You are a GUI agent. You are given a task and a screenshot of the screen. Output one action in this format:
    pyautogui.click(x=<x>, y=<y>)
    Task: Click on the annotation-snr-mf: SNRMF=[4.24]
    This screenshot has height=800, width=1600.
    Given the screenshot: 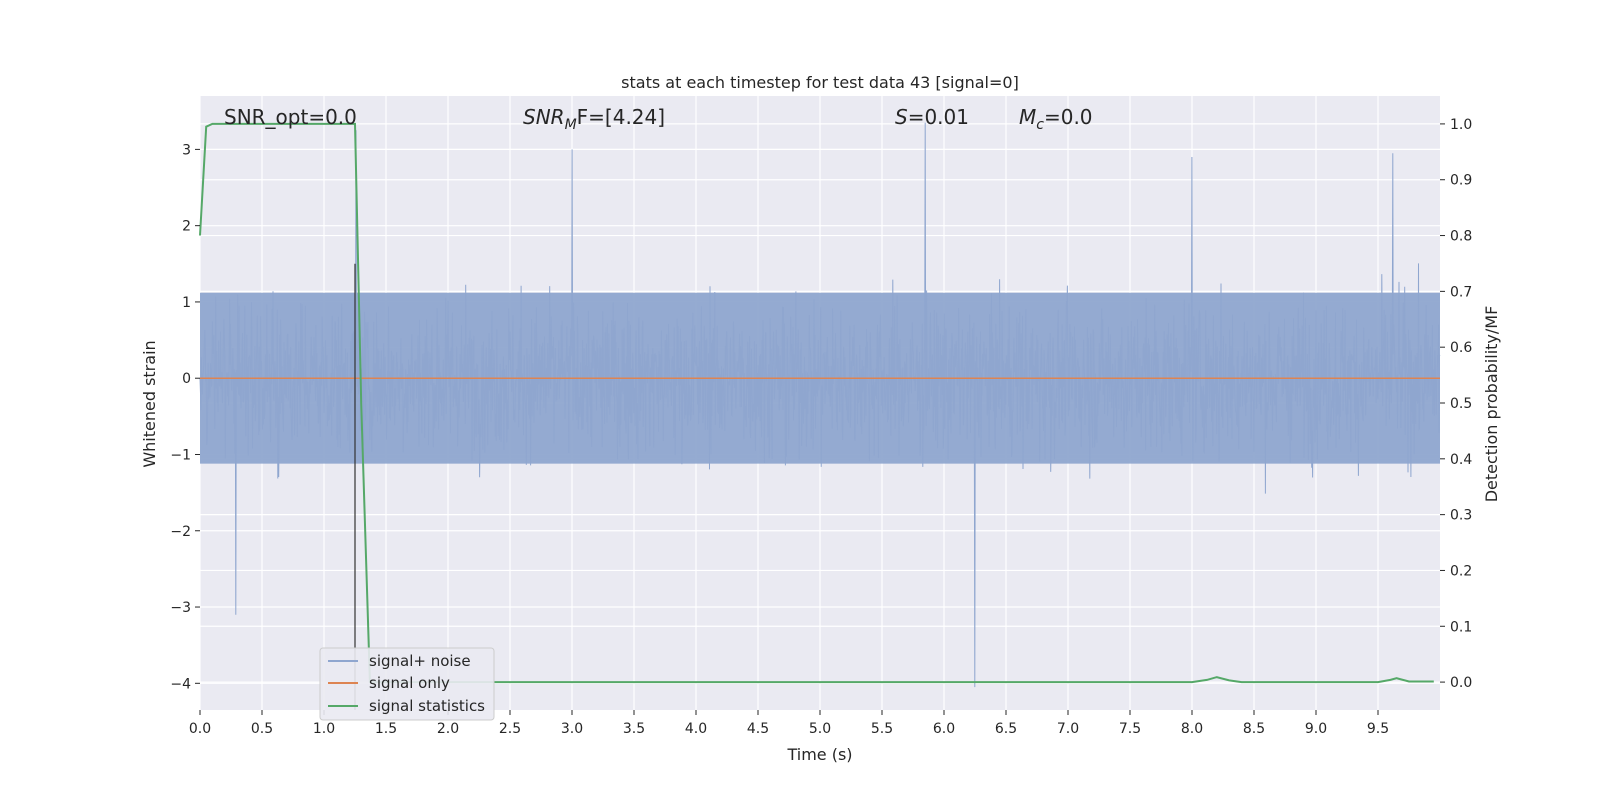 What is the action you would take?
    pyautogui.click(x=594, y=119)
    